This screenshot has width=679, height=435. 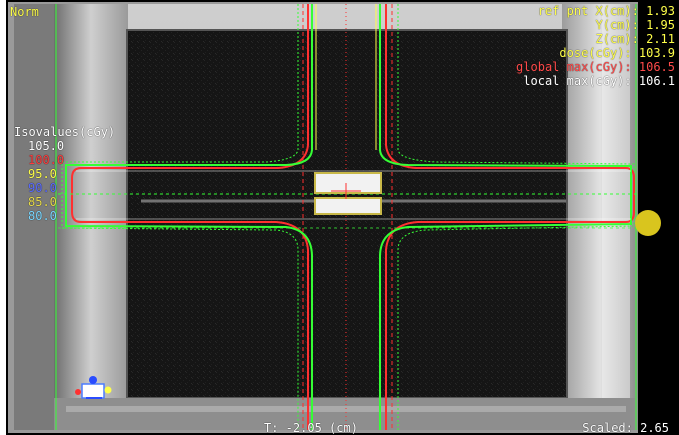 I want to click on ref-x-row: ref pnt X(cm): 1.93, so click(x=595, y=11).